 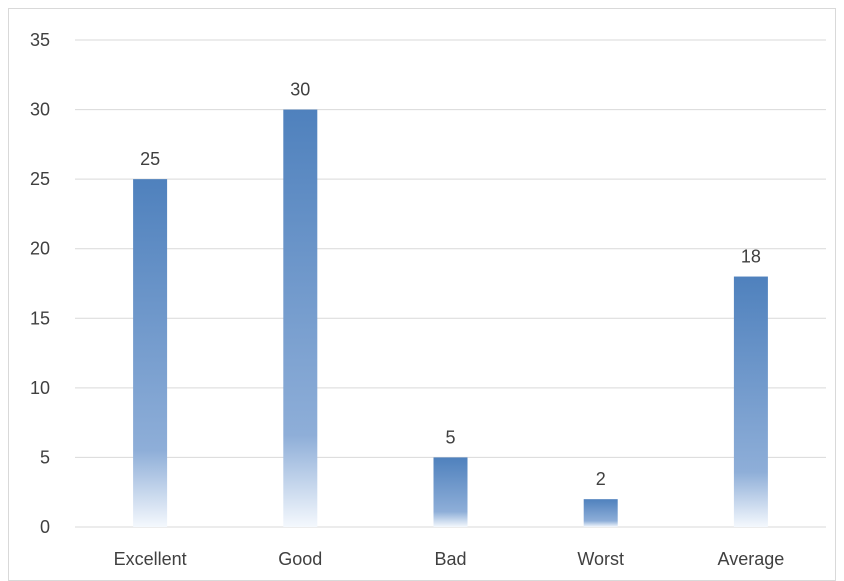 I want to click on y-tick-label: 0, so click(x=45, y=527).